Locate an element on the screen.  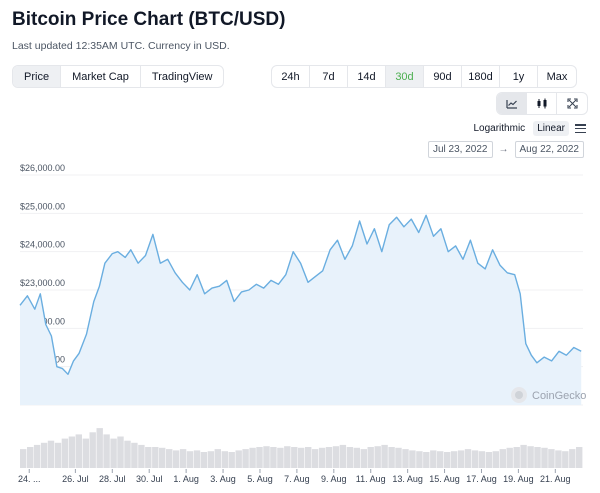
x-tick-label: 11. Aug is located at coordinates (371, 479).